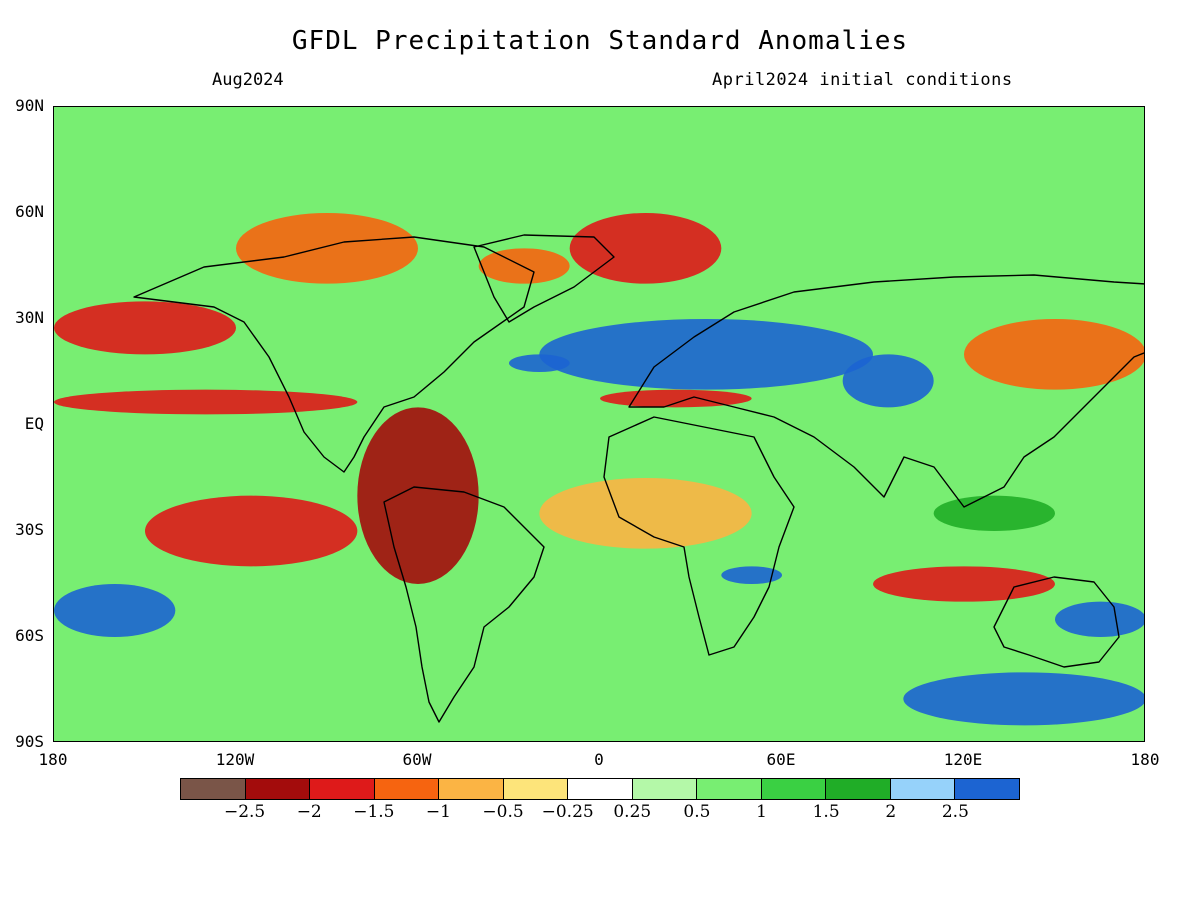  I want to click on coastline-north-america, so click(334, 354).